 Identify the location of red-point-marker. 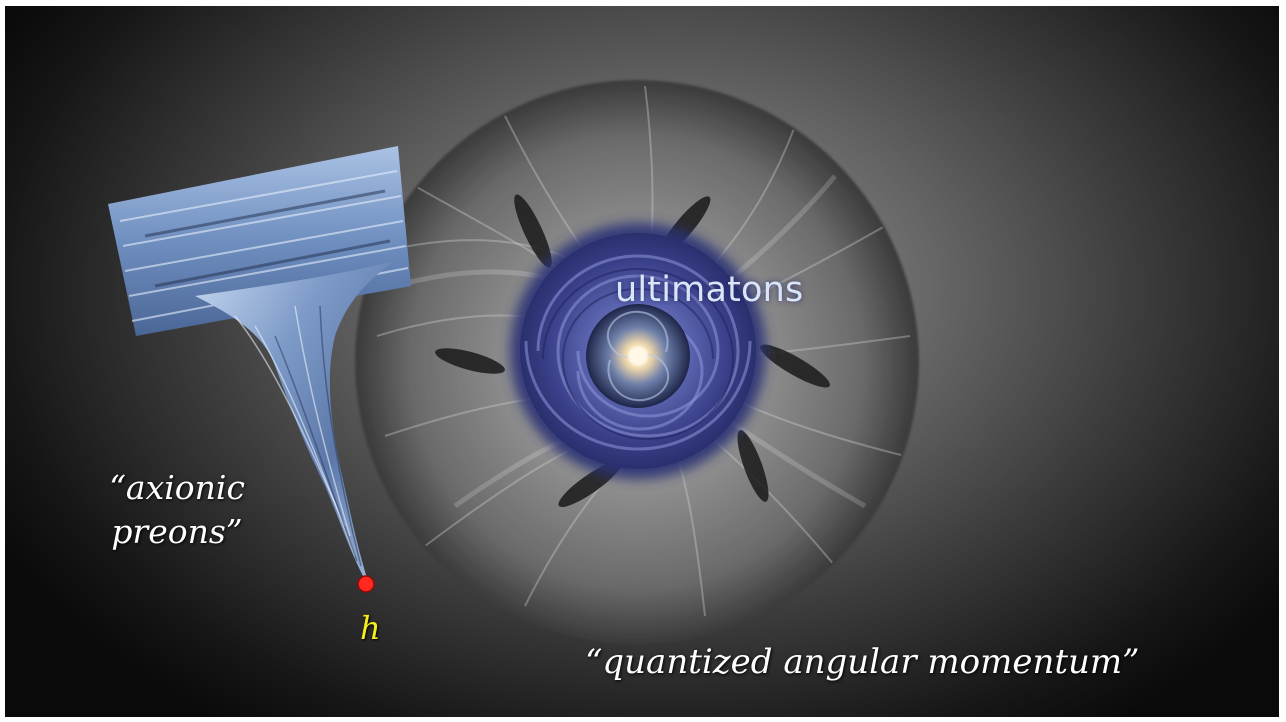
(366, 584).